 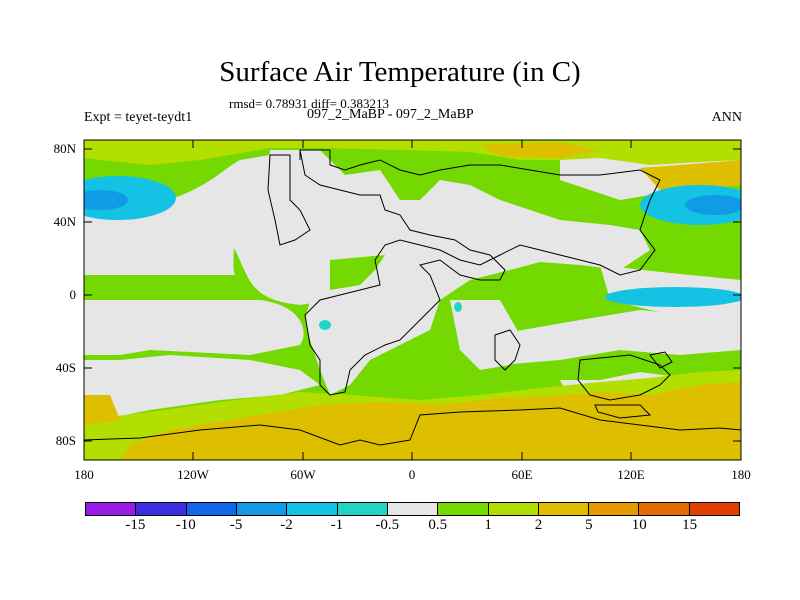 What do you see at coordinates (138, 117) in the screenshot?
I see `experiment-label: Expt = teyet-teydt1` at bounding box center [138, 117].